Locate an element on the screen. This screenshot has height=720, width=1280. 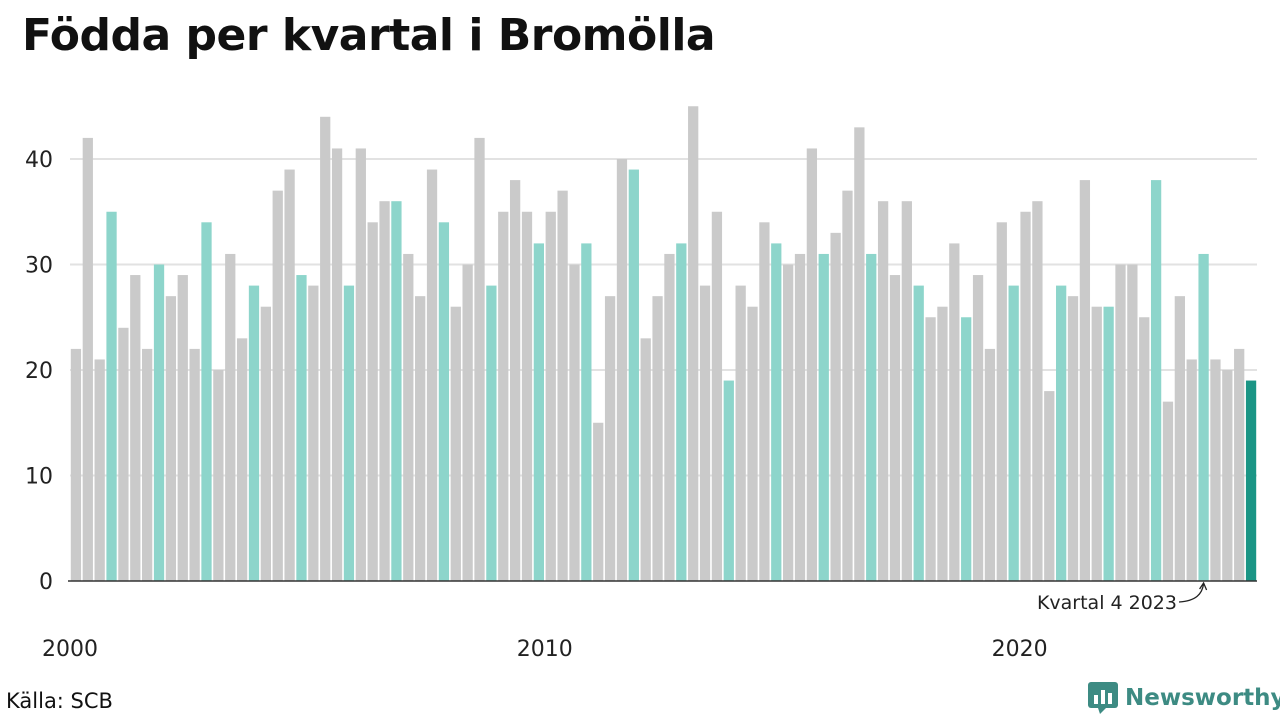
y-axis-ticks: 0 10 20 30 40 is located at coordinates (39, 371).